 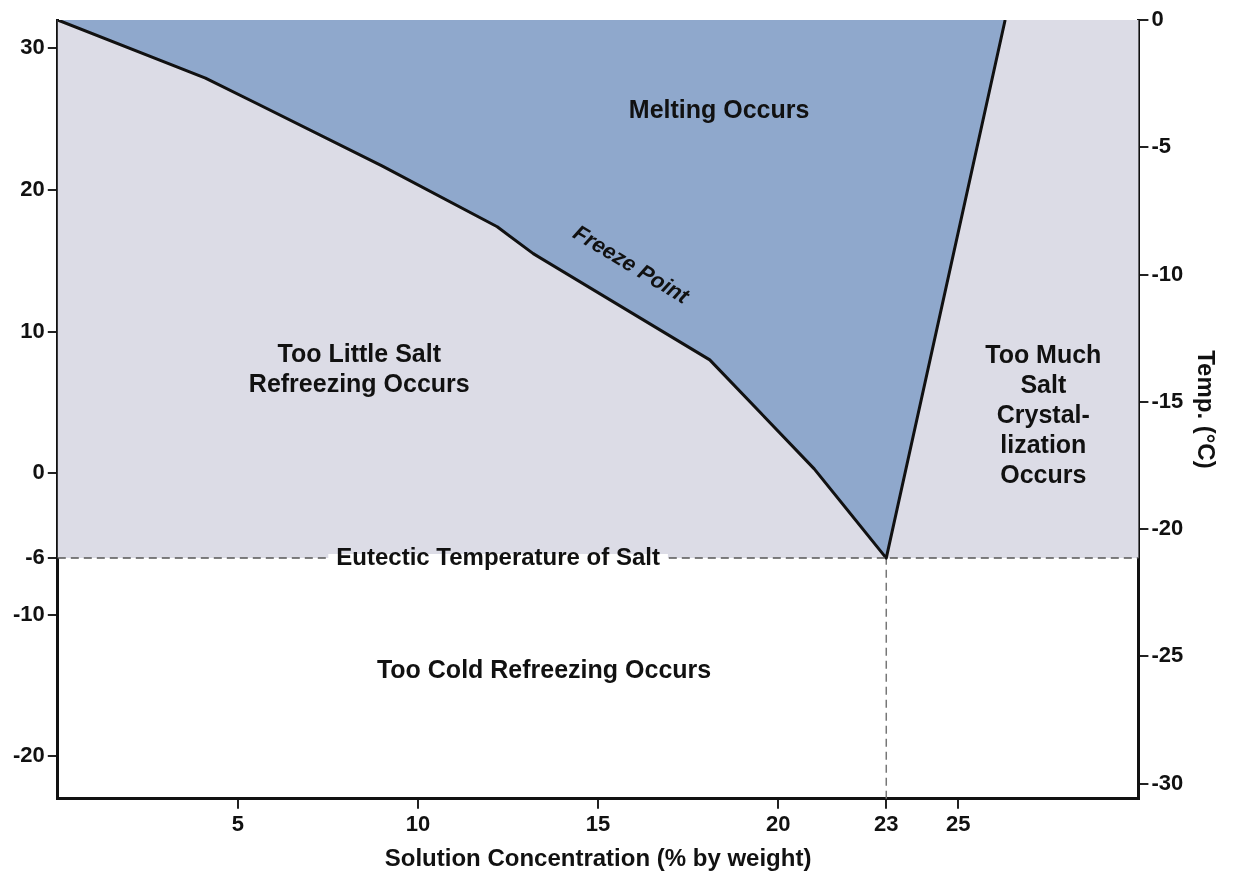 I want to click on y-tick-label: 20, so click(x=32, y=188).